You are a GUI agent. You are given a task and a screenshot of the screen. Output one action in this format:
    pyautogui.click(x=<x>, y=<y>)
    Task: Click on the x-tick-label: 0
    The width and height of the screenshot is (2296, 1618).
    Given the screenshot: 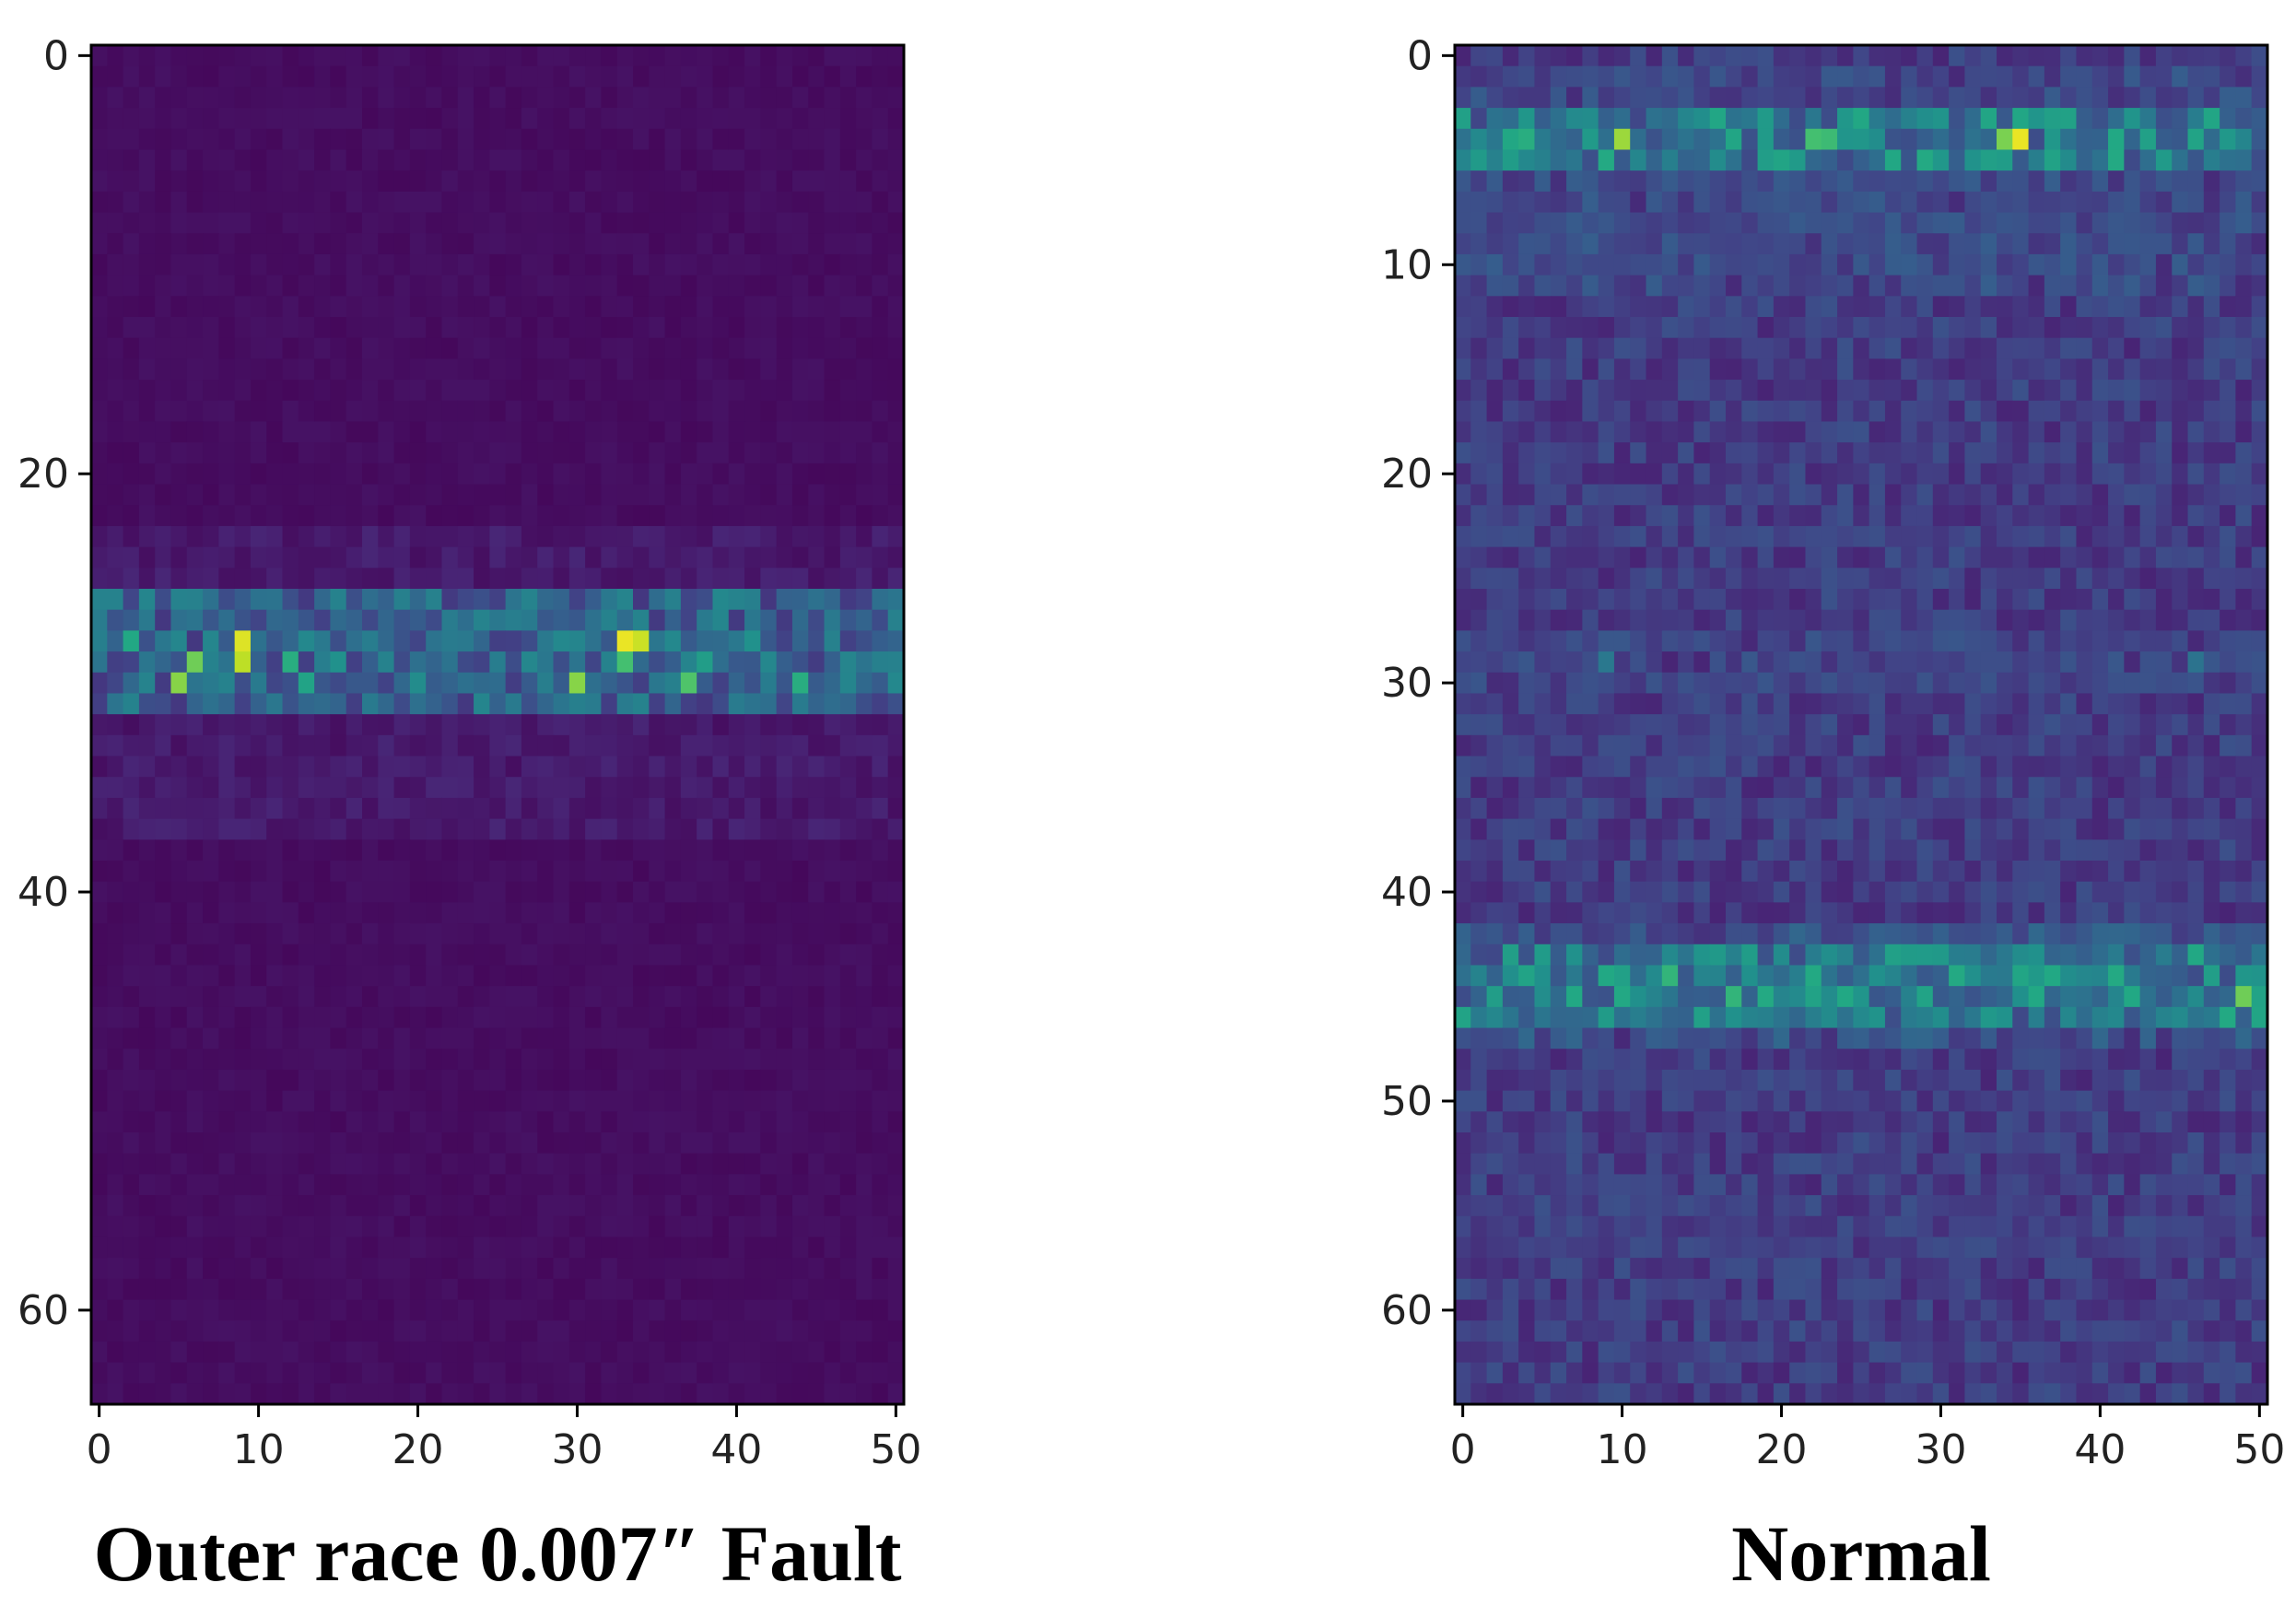 What is the action you would take?
    pyautogui.click(x=100, y=1449)
    